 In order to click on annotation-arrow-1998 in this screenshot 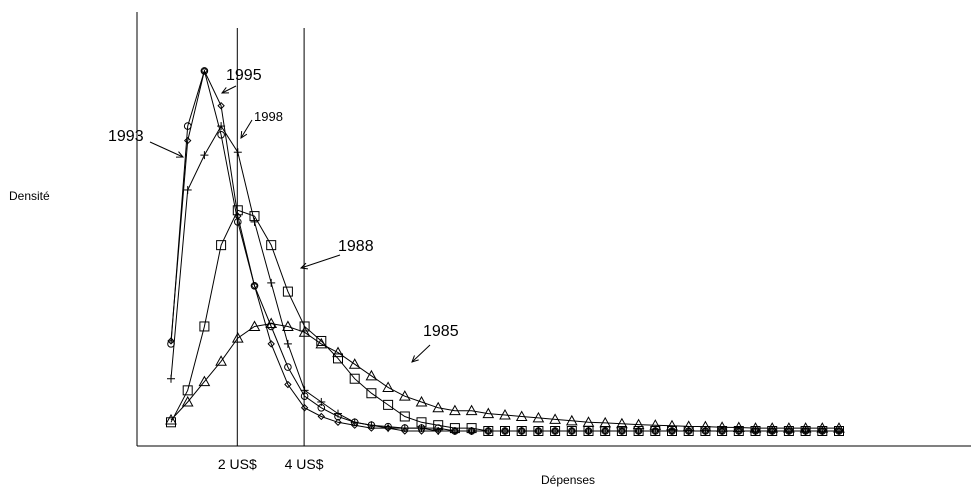, I will do `click(246, 129)`.